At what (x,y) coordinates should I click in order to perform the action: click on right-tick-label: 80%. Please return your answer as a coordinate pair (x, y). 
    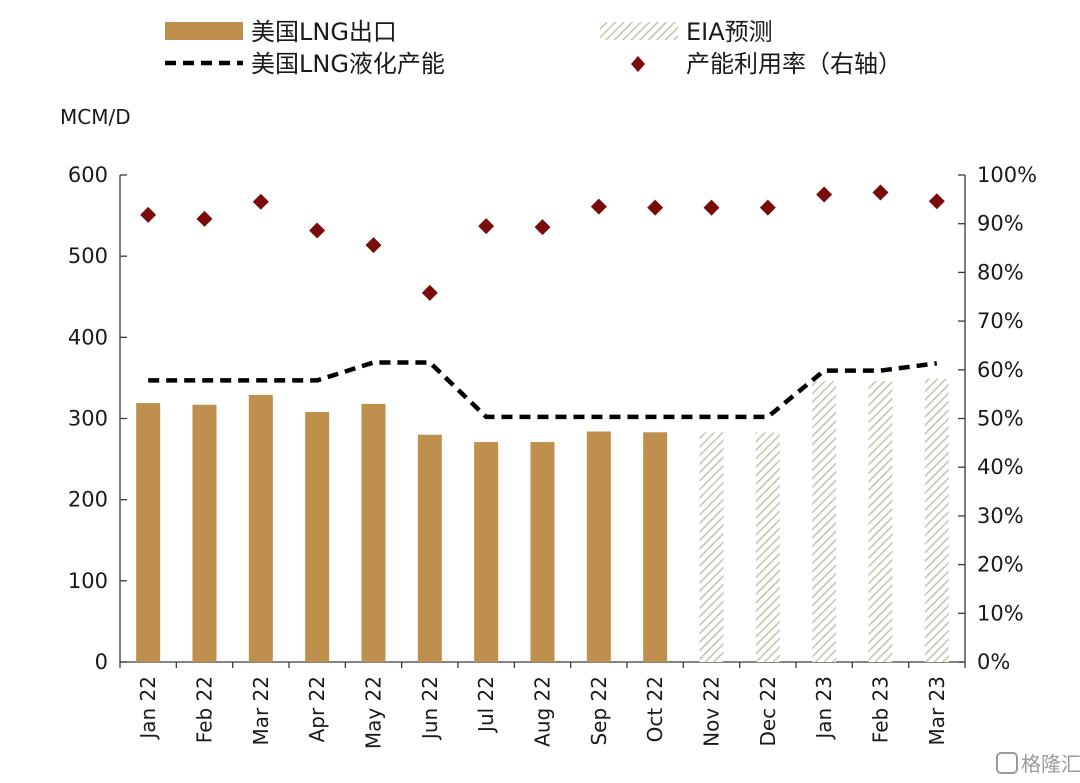
    Looking at the image, I should click on (1000, 272).